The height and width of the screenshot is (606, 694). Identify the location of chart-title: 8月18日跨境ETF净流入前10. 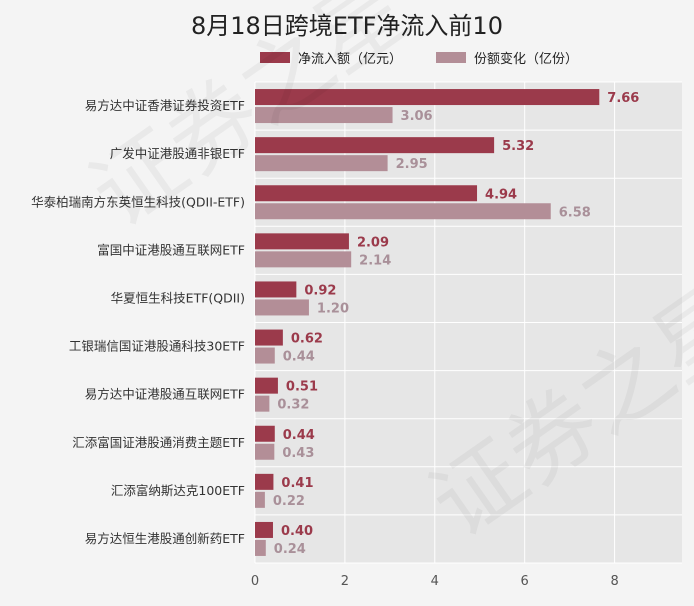
(347, 26).